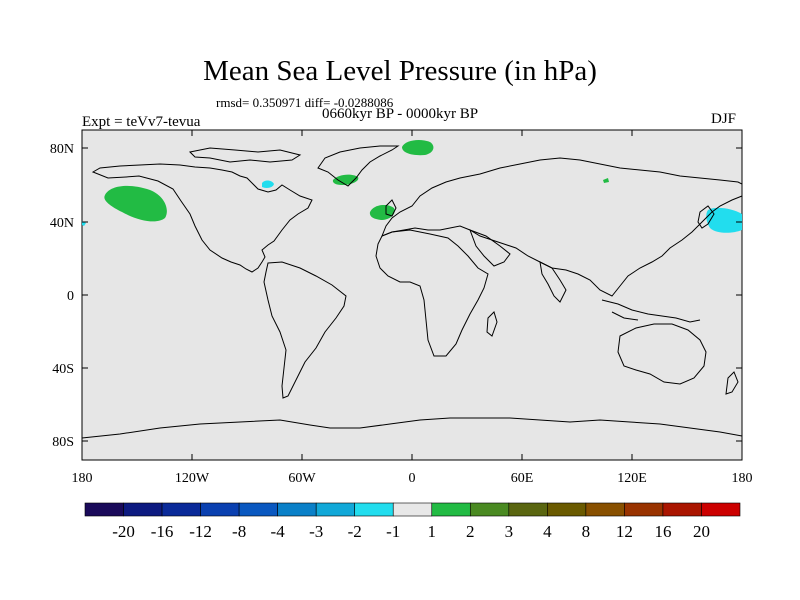  I want to click on colorbar-label: 1, so click(432, 531).